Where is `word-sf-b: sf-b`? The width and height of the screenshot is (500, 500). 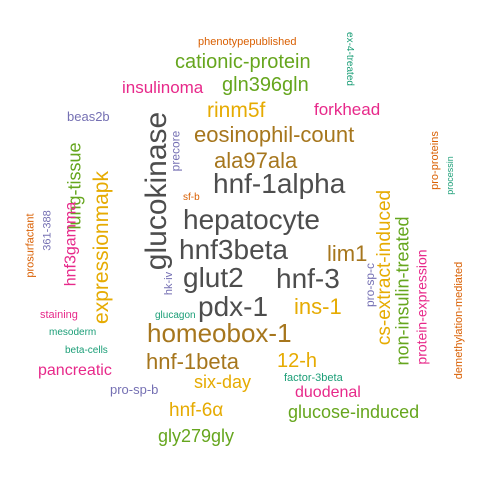 word-sf-b: sf-b is located at coordinates (191, 197).